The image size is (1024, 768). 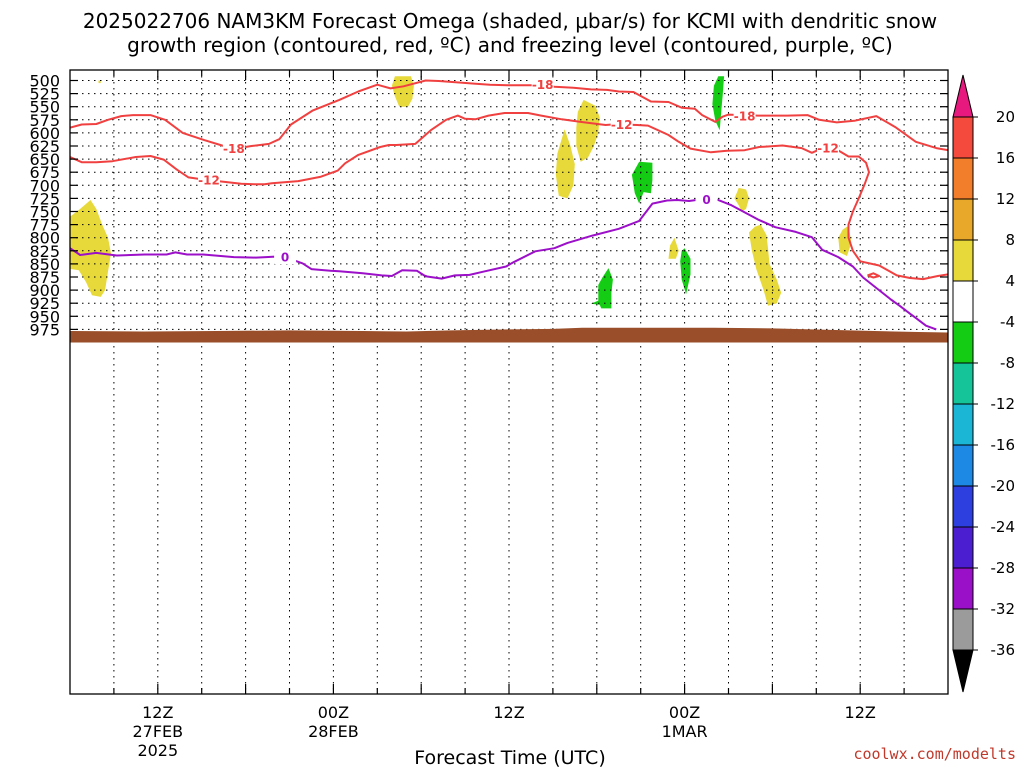 What do you see at coordinates (1010, 240) in the screenshot?
I see `colorbar-label: 8` at bounding box center [1010, 240].